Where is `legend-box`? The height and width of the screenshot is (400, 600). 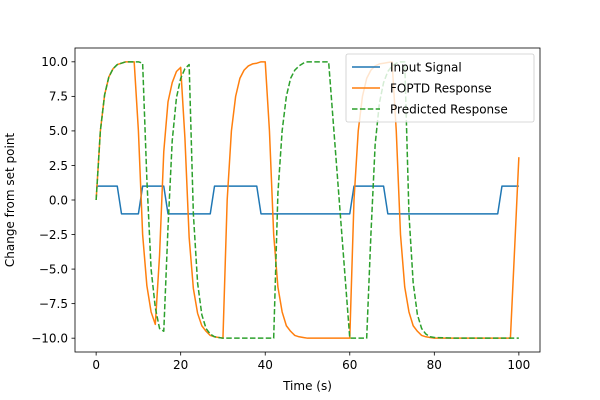 legend-box is located at coordinates (440, 88).